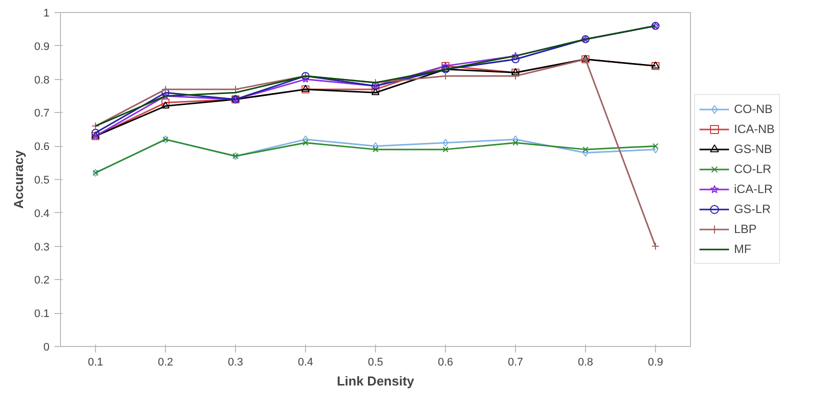 The height and width of the screenshot is (400, 814). Describe the element at coordinates (375, 381) in the screenshot. I see `x-axis-title: Link Density` at that location.